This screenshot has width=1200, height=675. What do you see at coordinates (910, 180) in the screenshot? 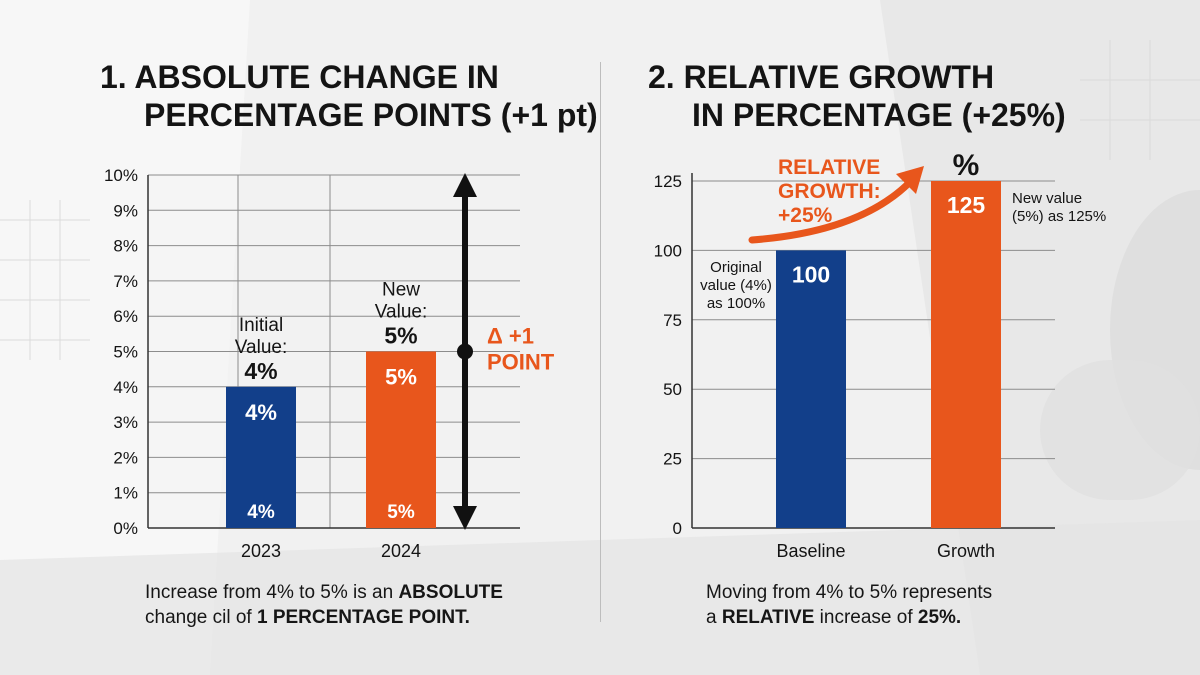
I see `growth-arrow-icon` at bounding box center [910, 180].